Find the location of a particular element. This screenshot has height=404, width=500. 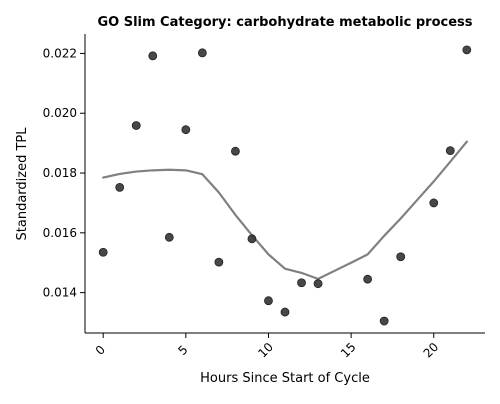

x-tick-label-0: 0 is located at coordinates (100, 350).